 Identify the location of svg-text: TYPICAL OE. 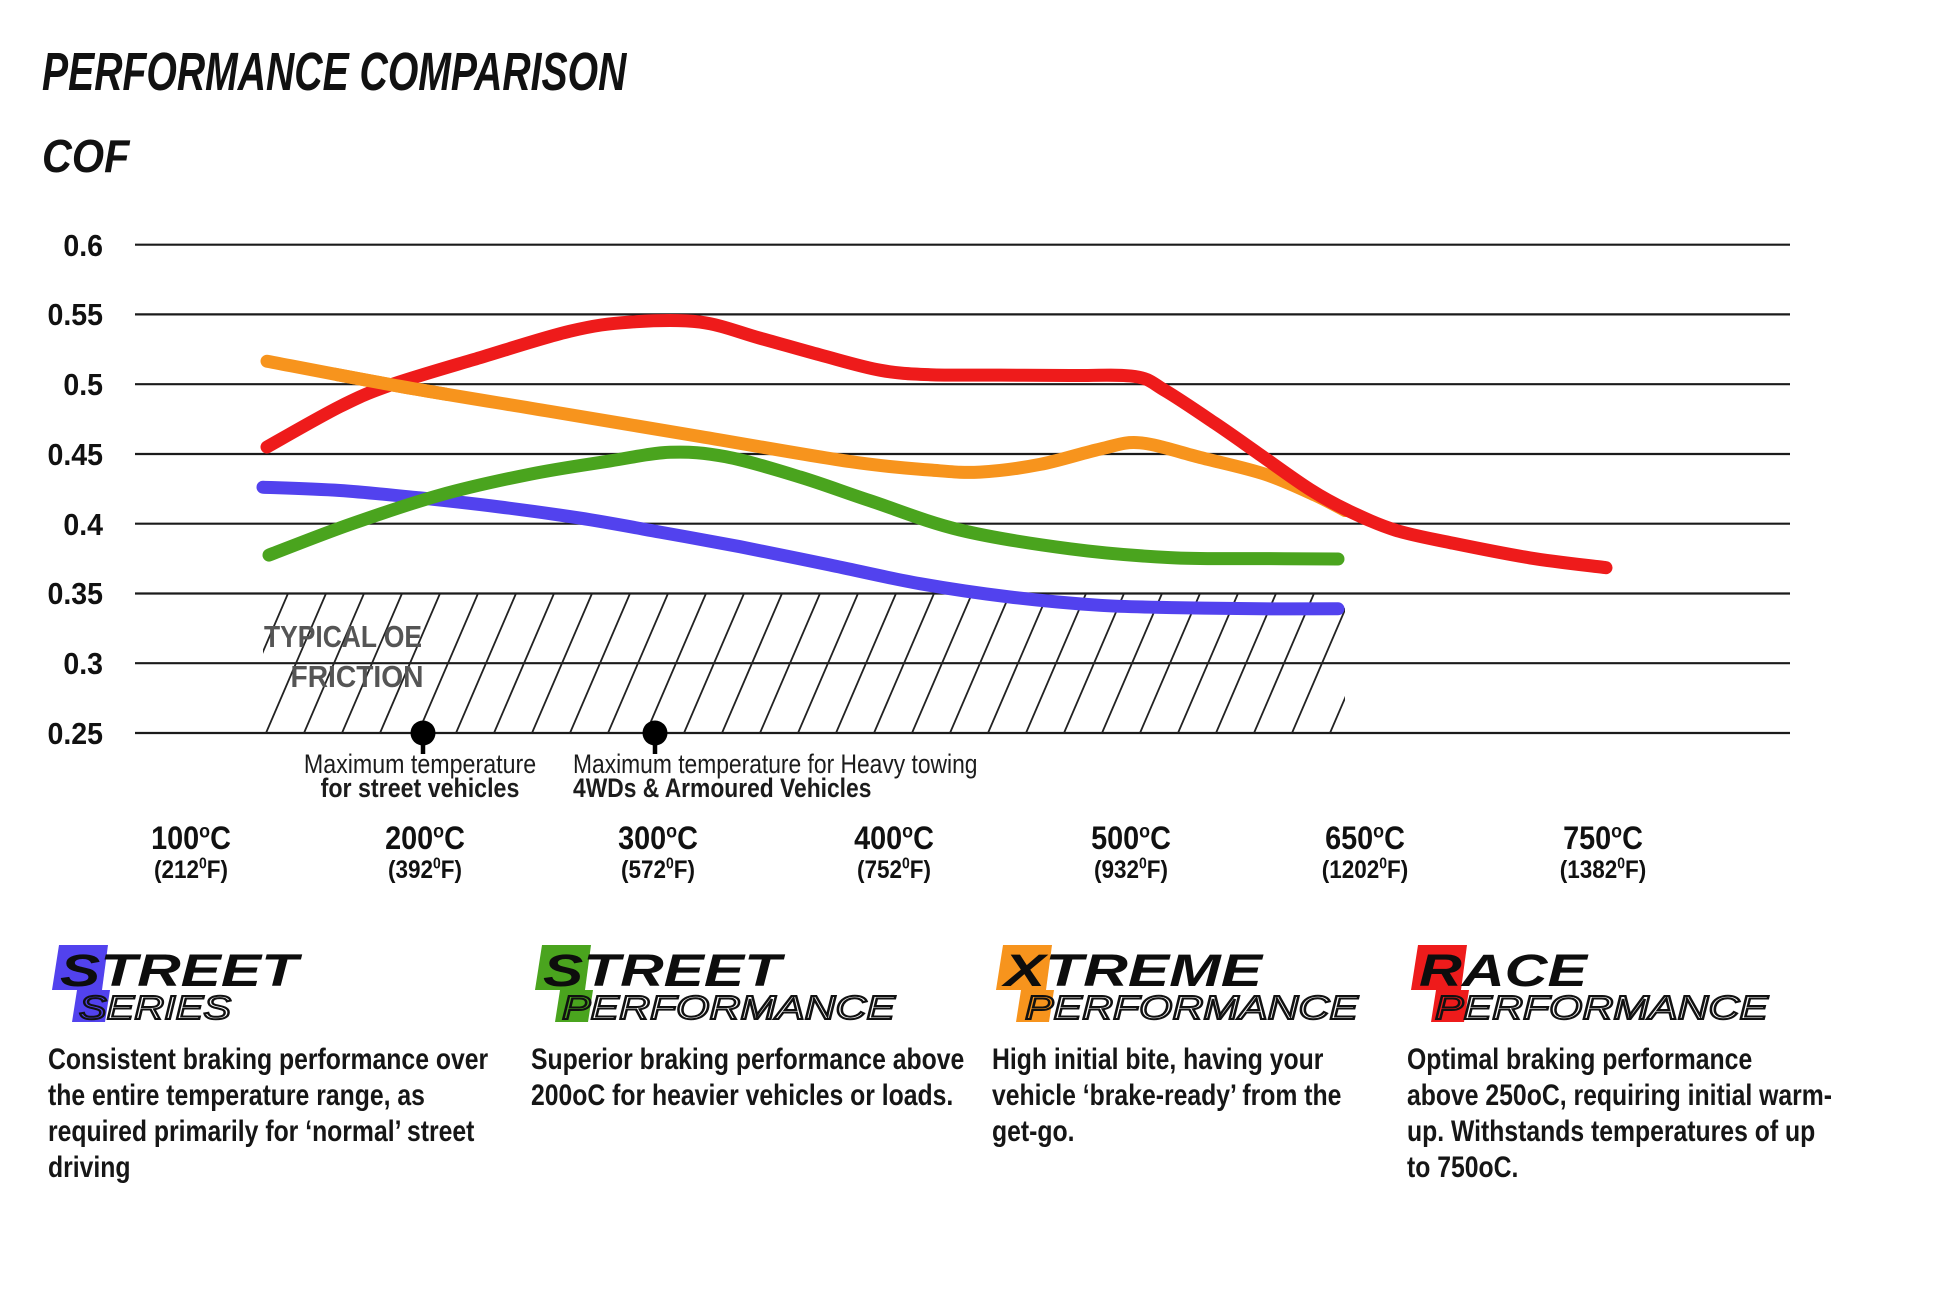
(343, 636).